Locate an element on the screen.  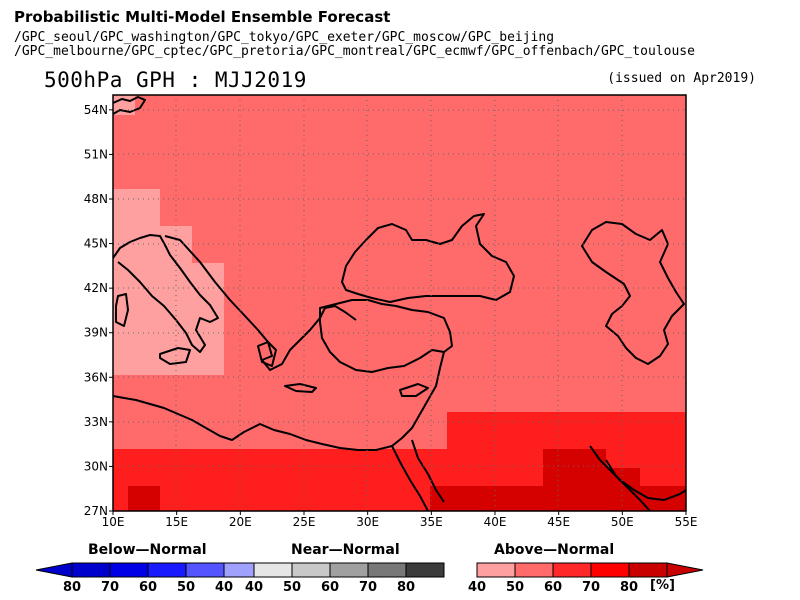
lat-label-27N: 27N is located at coordinates (96, 511).